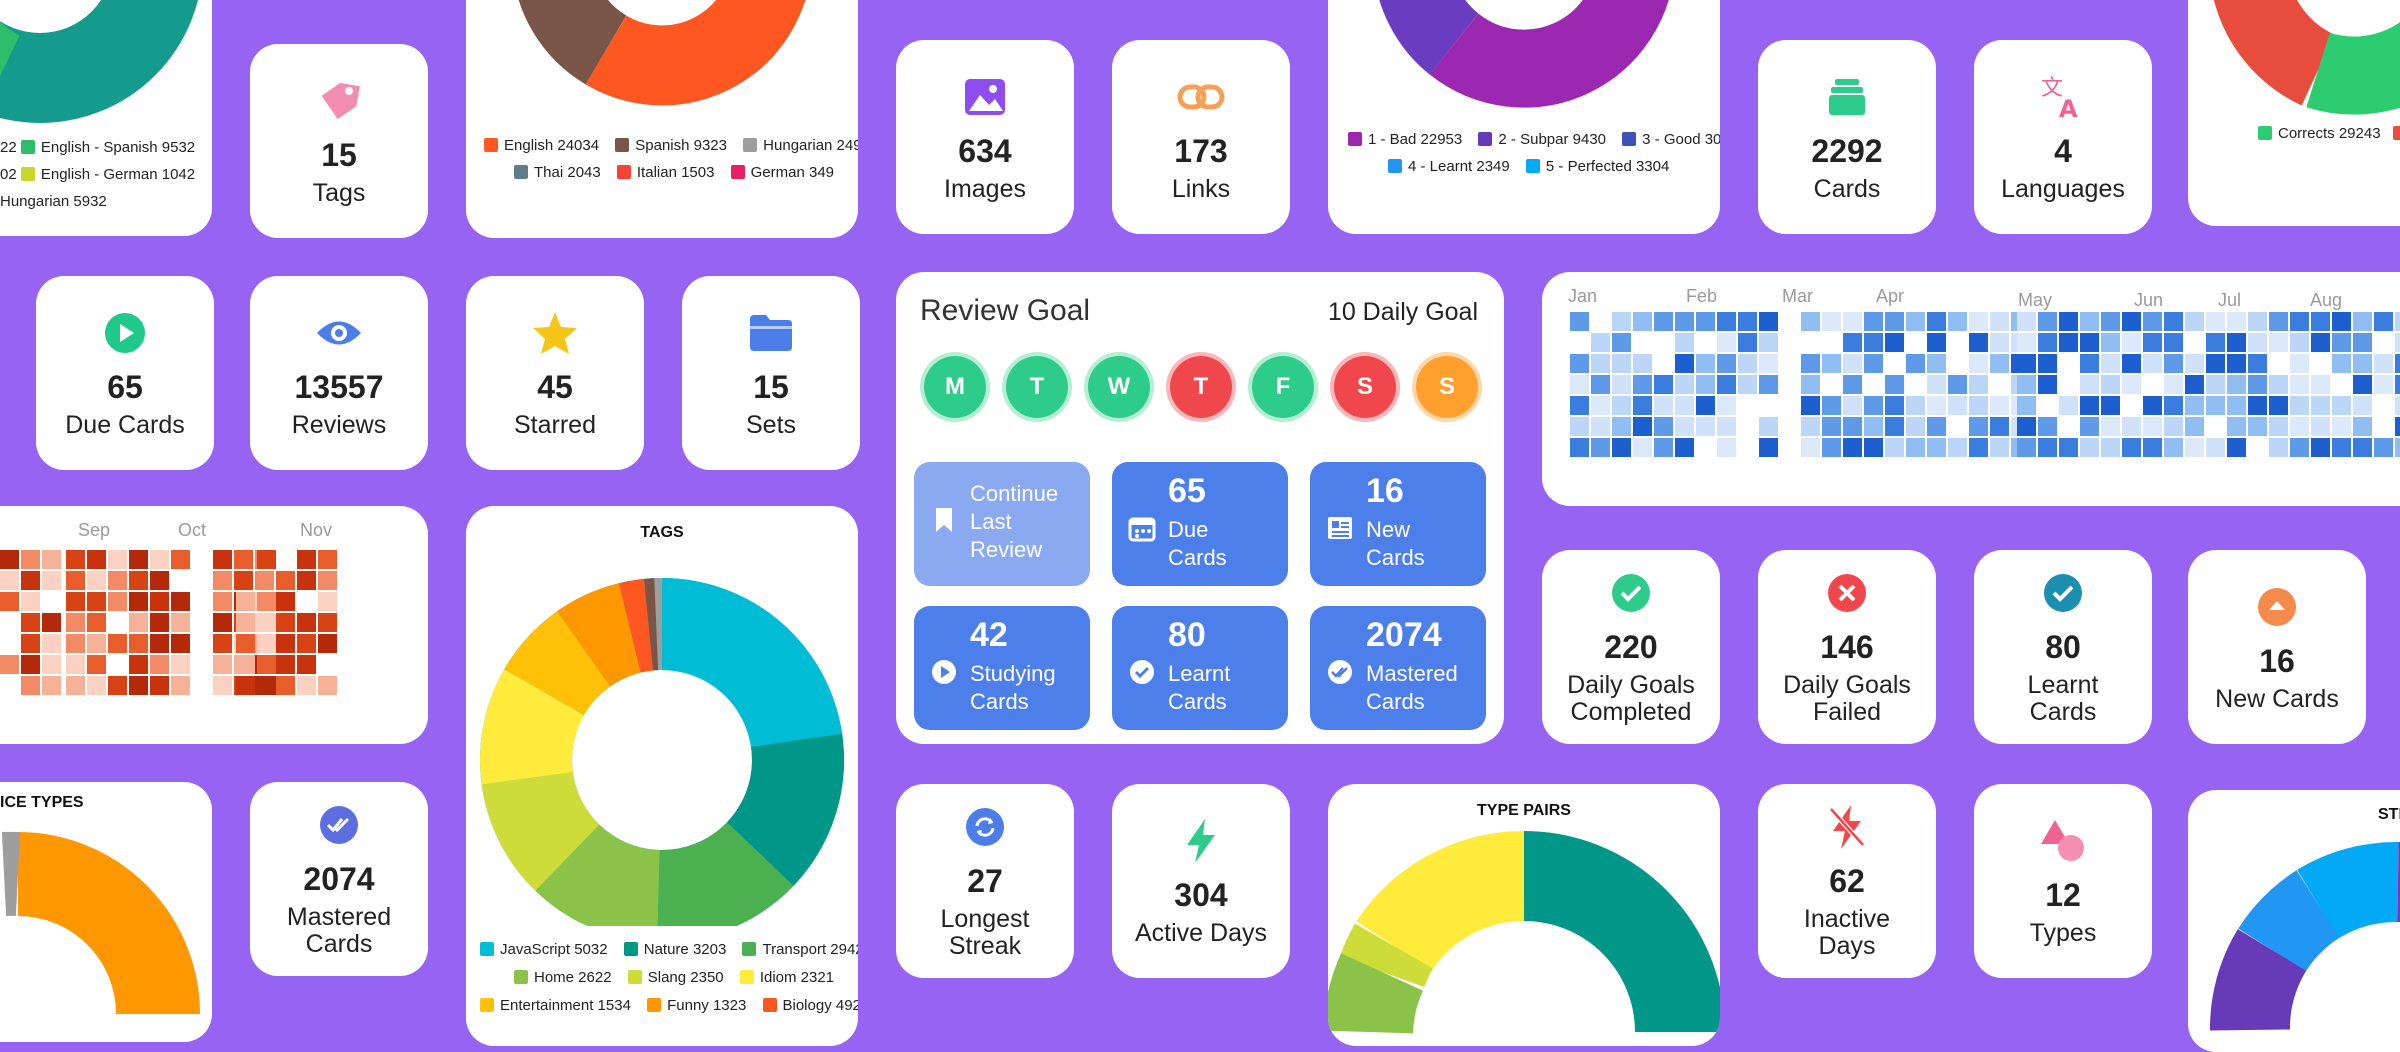 This screenshot has width=2400, height=1052. I want to click on sets-stat-card: 15 Sets, so click(771, 373).